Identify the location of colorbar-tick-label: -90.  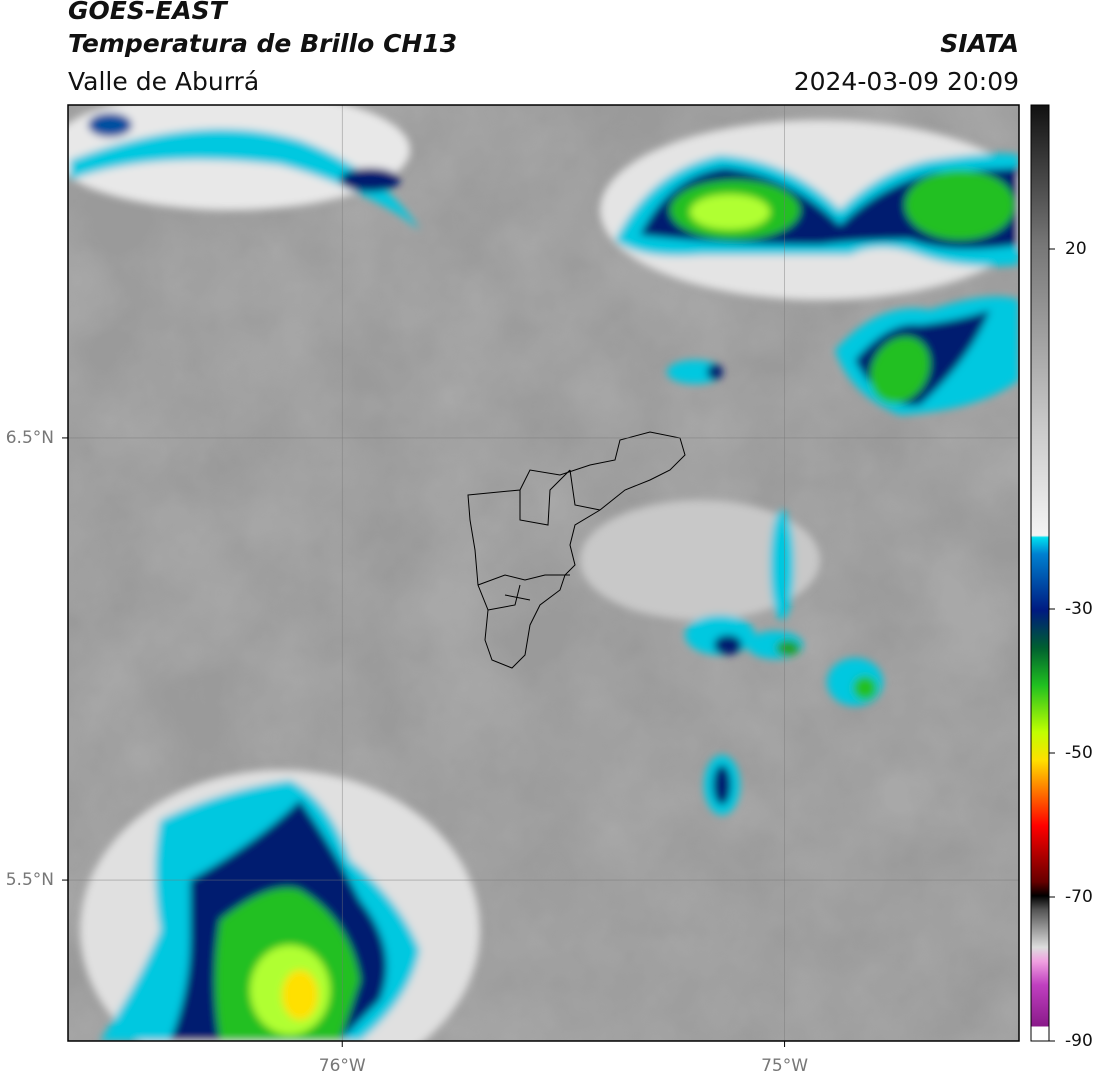
(1079, 1041).